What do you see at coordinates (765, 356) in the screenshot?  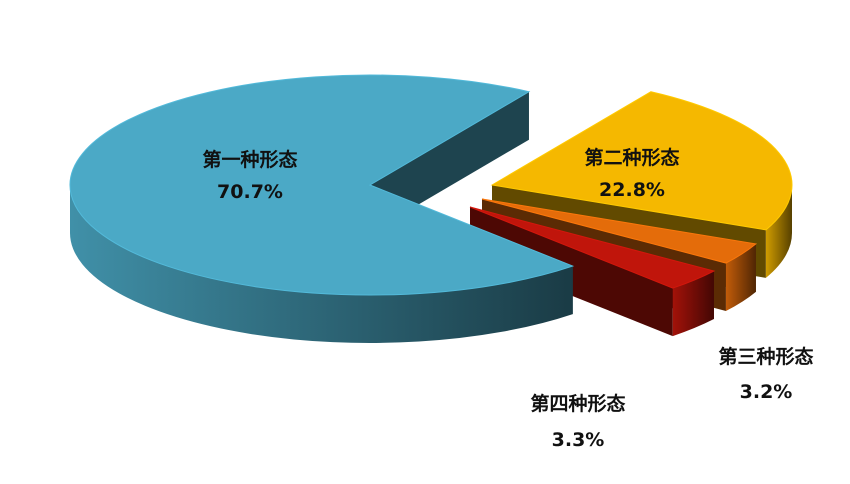 I see `label-slice-3: 第三种形态` at bounding box center [765, 356].